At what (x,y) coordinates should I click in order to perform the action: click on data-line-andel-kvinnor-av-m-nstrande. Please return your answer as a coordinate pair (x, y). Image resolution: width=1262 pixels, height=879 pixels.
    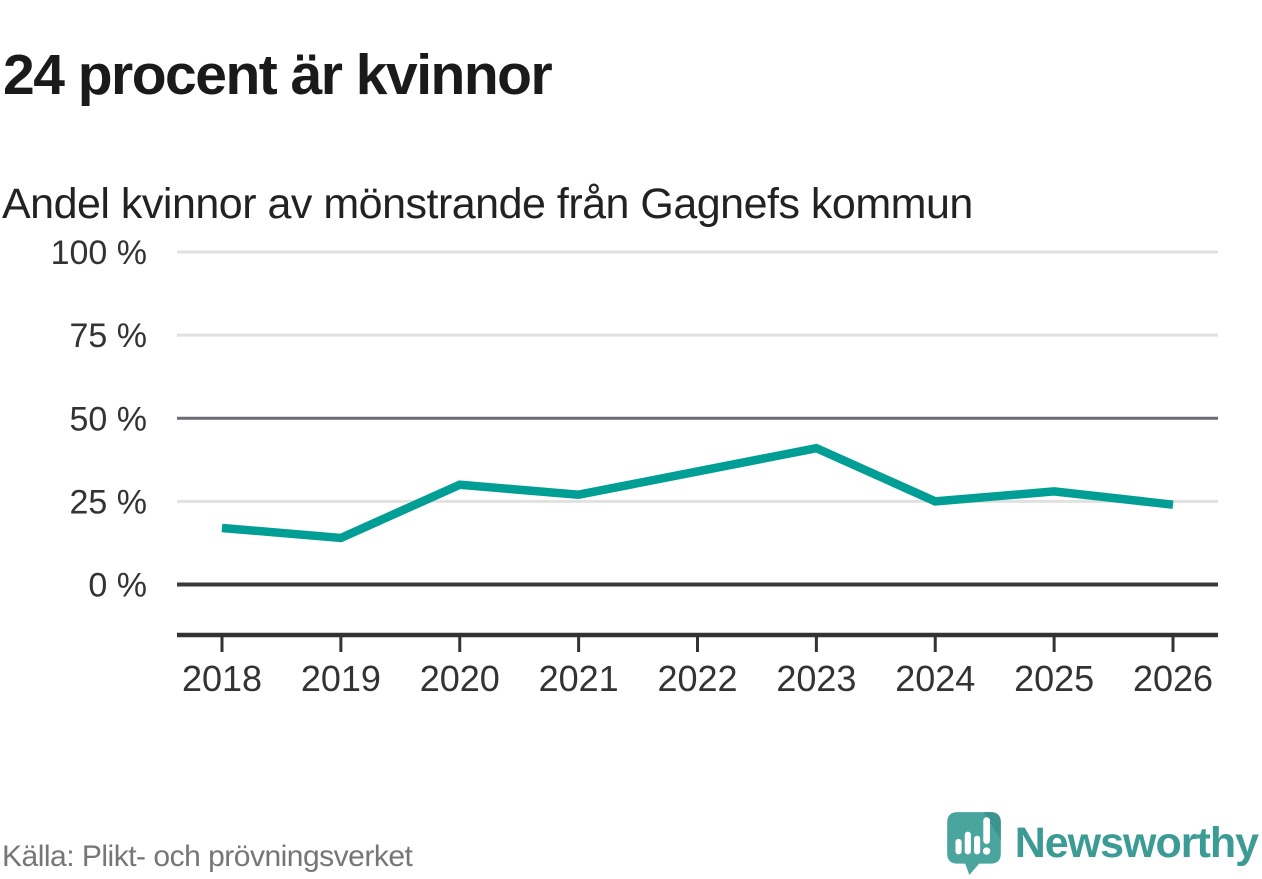
    Looking at the image, I should click on (697, 493).